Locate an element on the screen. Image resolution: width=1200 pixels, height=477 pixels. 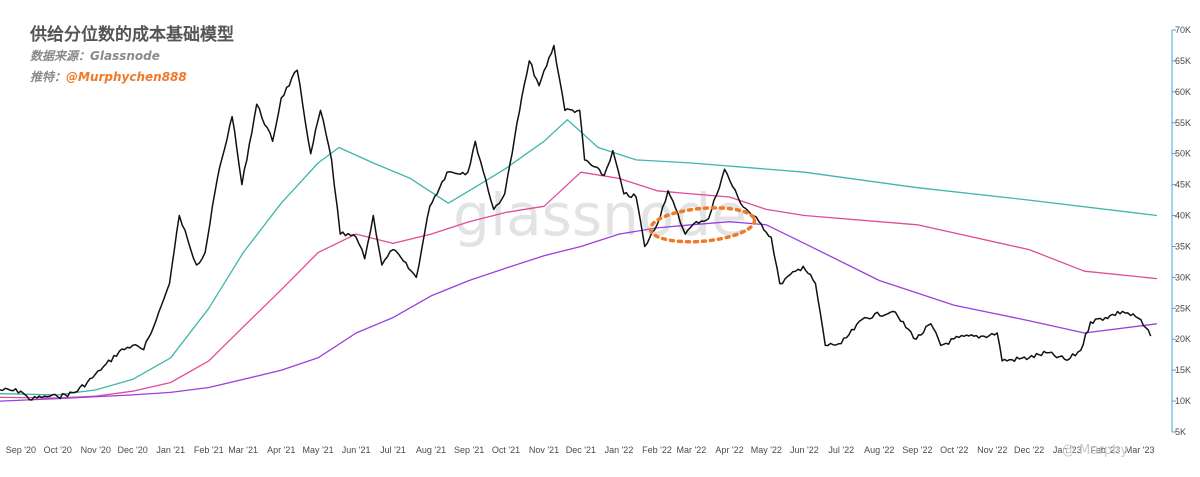
y-tick-label: 65K is located at coordinates (1183, 61).